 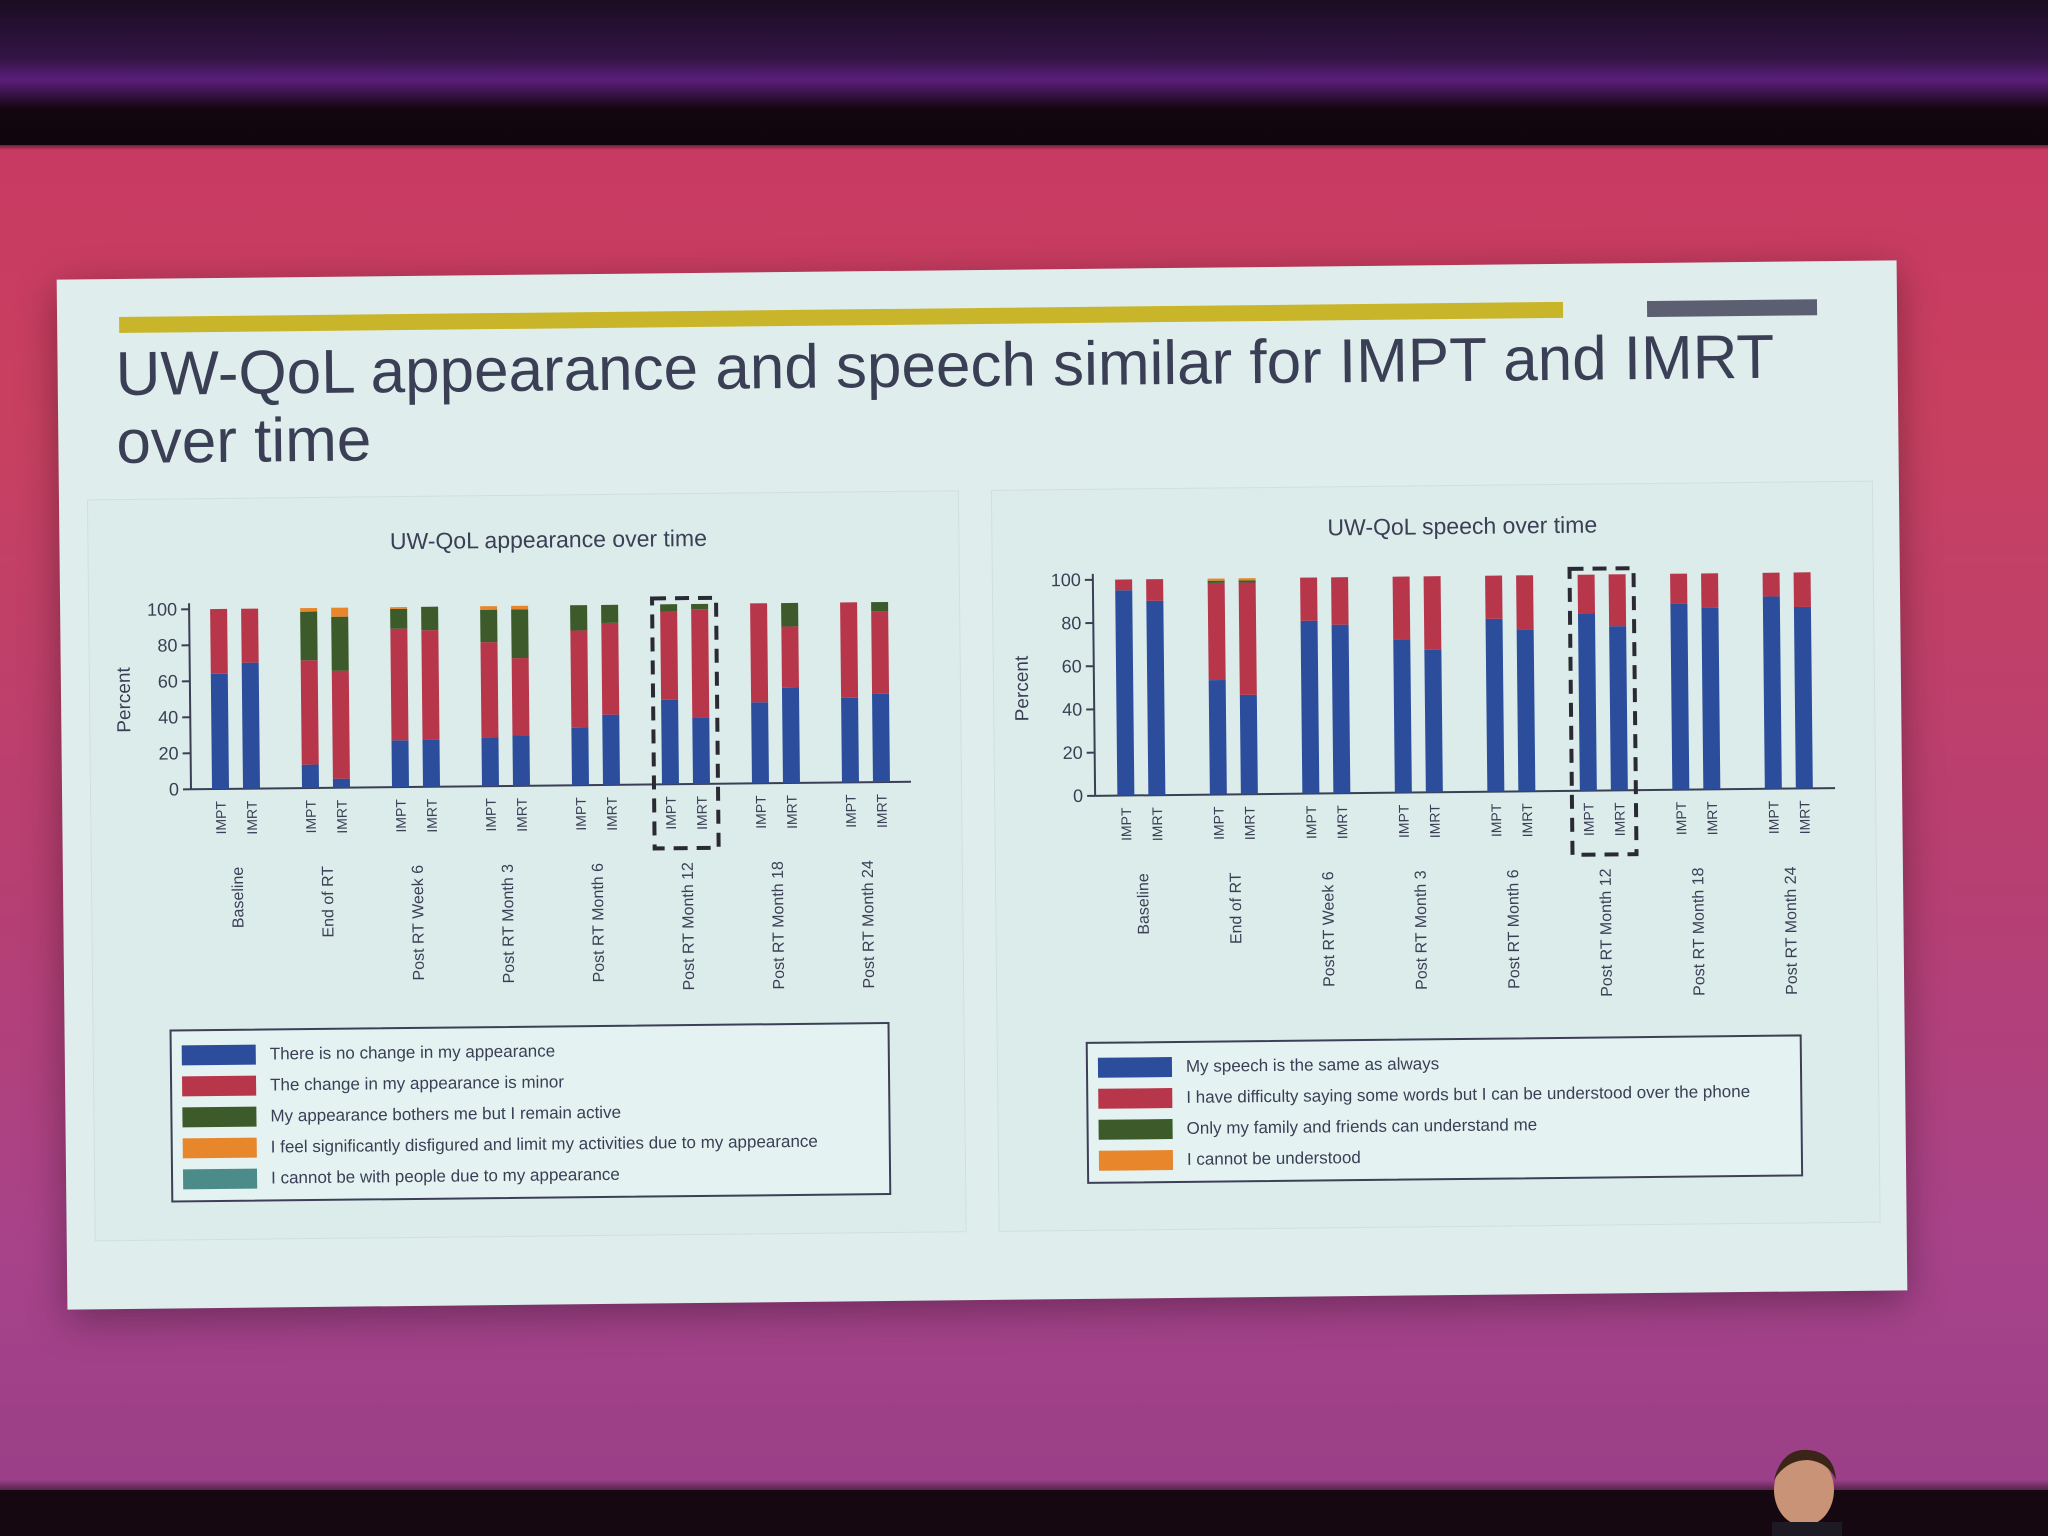 I want to click on stage-lighting-truss, so click(x=1024, y=72).